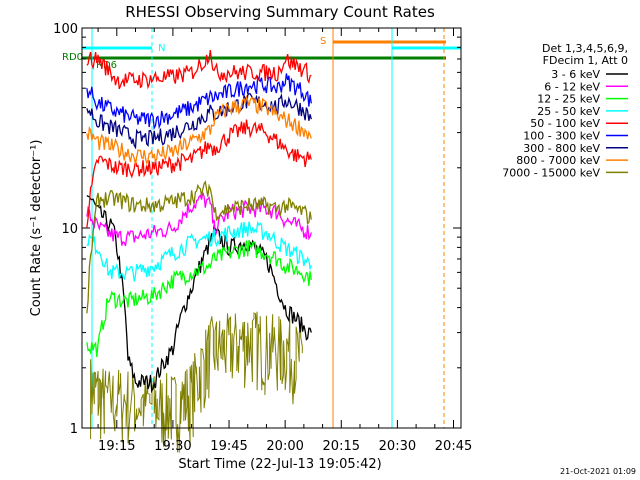  What do you see at coordinates (36, 228) in the screenshot?
I see `y-axis-title: Count Rate (s⁻¹ detector⁻¹)` at bounding box center [36, 228].